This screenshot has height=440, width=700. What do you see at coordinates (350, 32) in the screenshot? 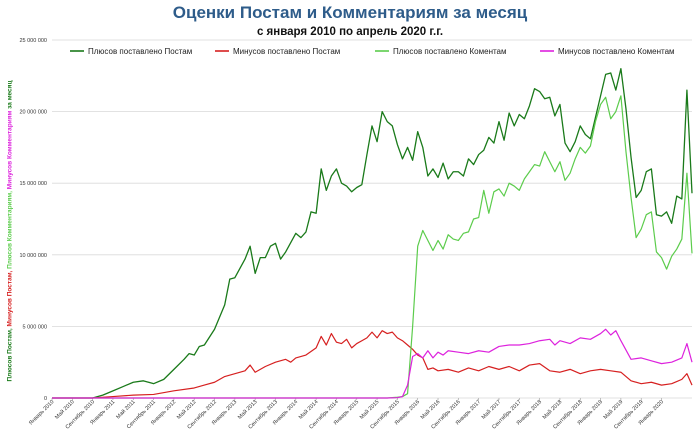
I see `chart-subtitle: с января 2010 по апрель 2020 г.г.` at bounding box center [350, 32].